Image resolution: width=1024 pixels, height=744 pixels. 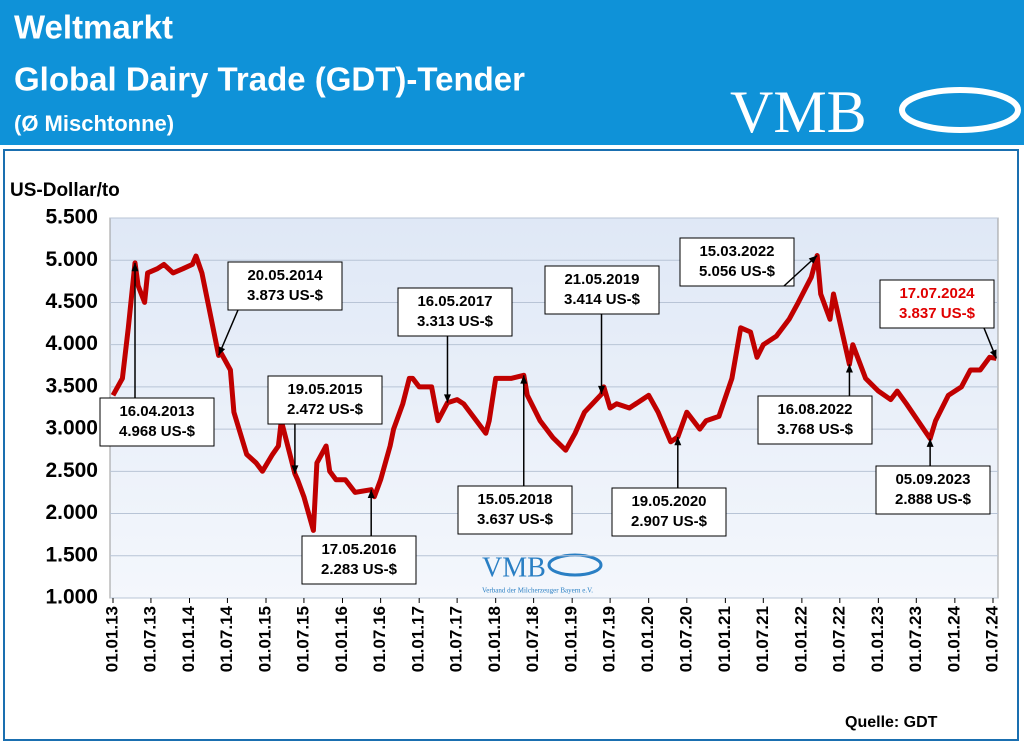 What do you see at coordinates (71, 259) in the screenshot?
I see `y-tick-label: 5.000` at bounding box center [71, 259].